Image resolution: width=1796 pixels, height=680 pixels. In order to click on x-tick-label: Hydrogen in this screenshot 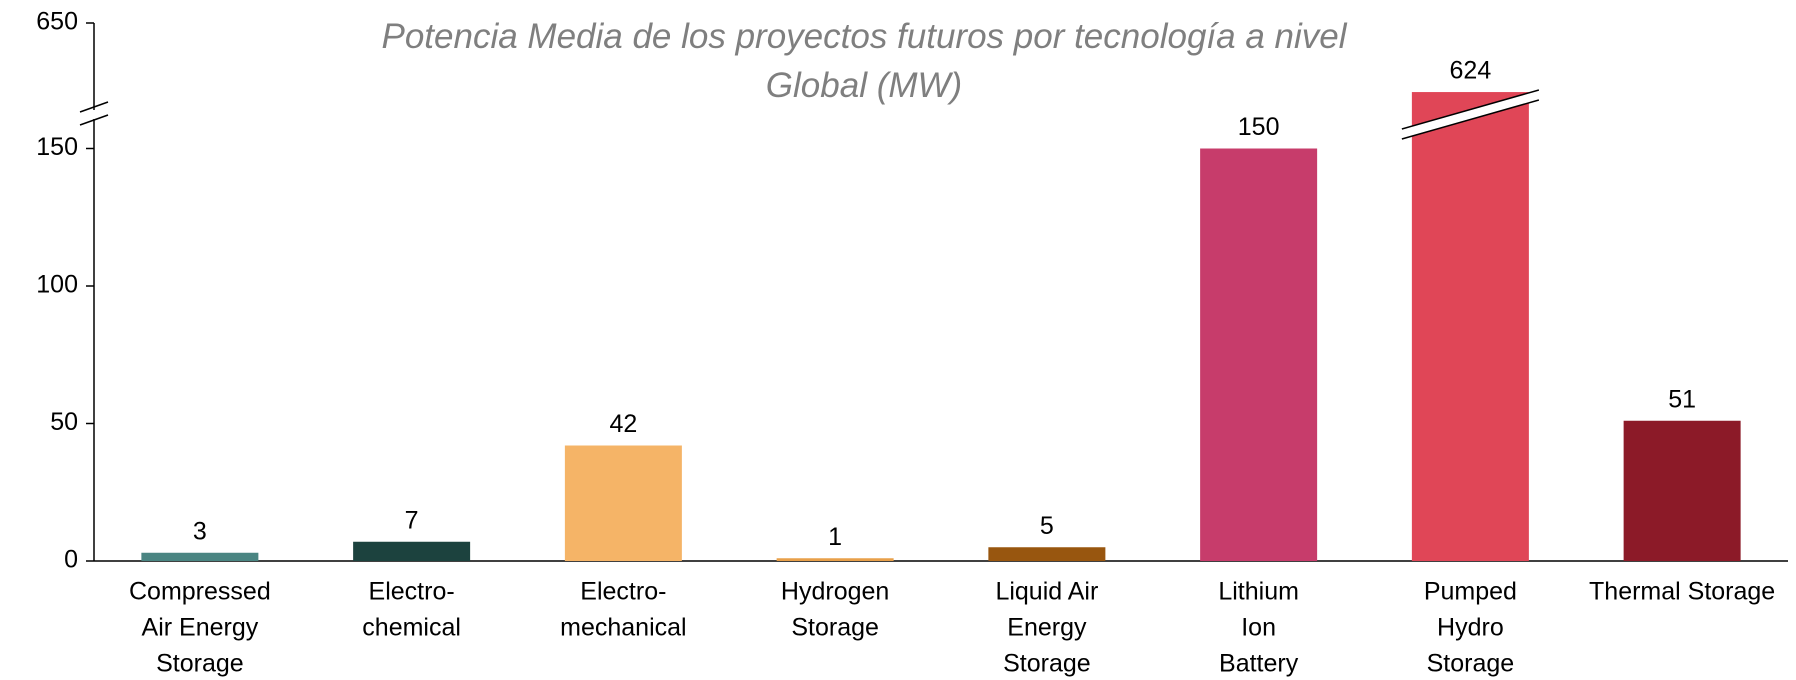, I will do `click(835, 592)`.